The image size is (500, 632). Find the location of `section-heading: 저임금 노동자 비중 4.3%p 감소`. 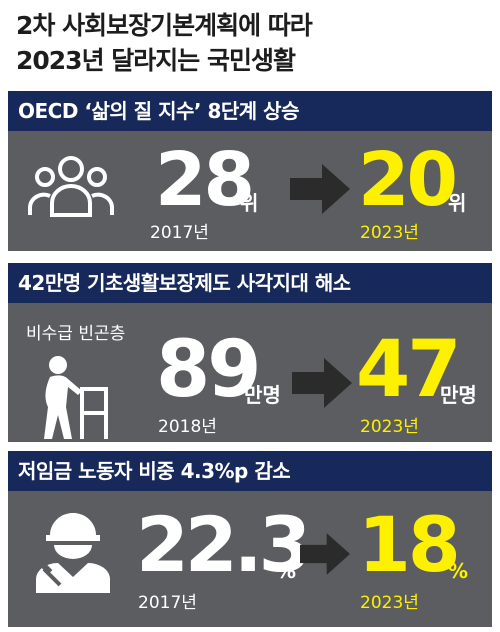

section-heading: 저임금 노동자 비중 4.3%p 감소 is located at coordinates (250, 471).